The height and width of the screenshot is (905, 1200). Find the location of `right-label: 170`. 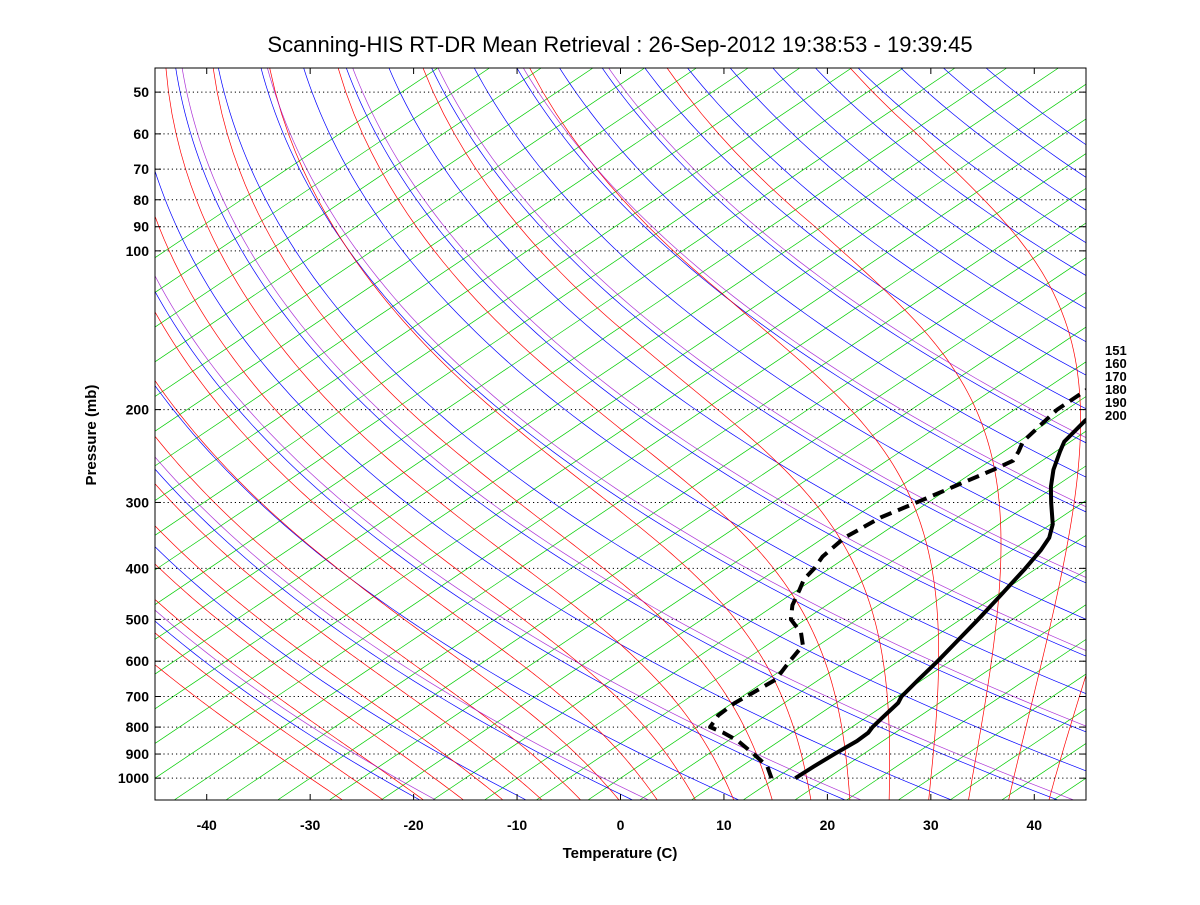

right-label: 170 is located at coordinates (1116, 376).